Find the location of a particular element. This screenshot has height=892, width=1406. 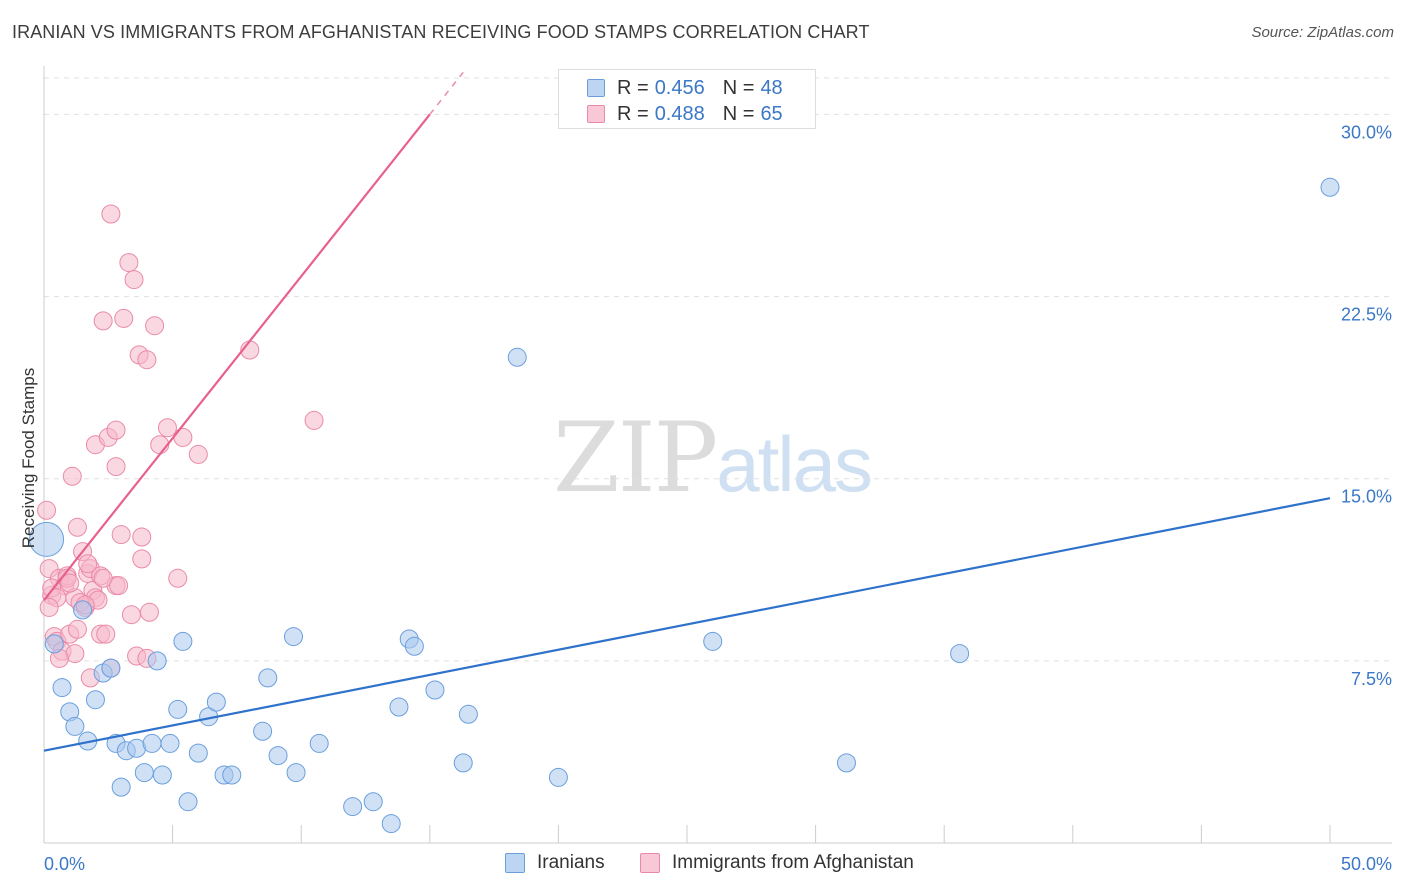

bottom-legend-label-afghan: Immigrants from Afghanistan is located at coordinates (793, 862).